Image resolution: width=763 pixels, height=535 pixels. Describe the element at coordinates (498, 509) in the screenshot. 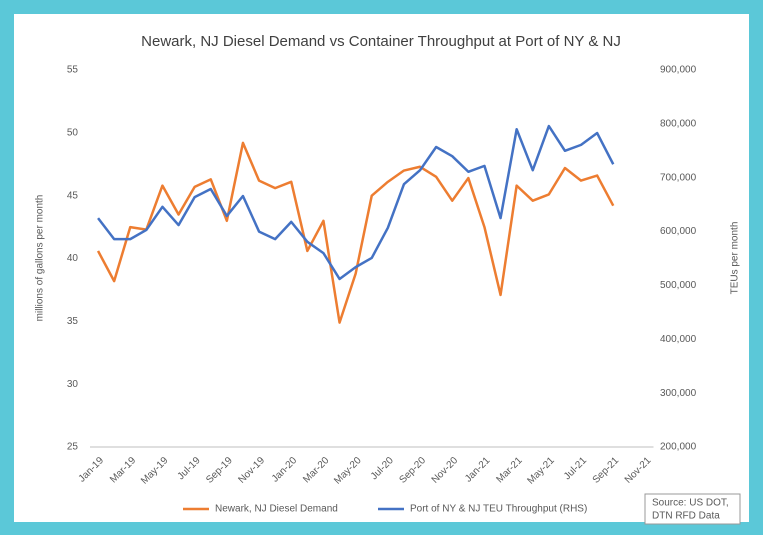

I see `legend-label: Port of NY & NJ TEU Throughput (RHS)` at that location.